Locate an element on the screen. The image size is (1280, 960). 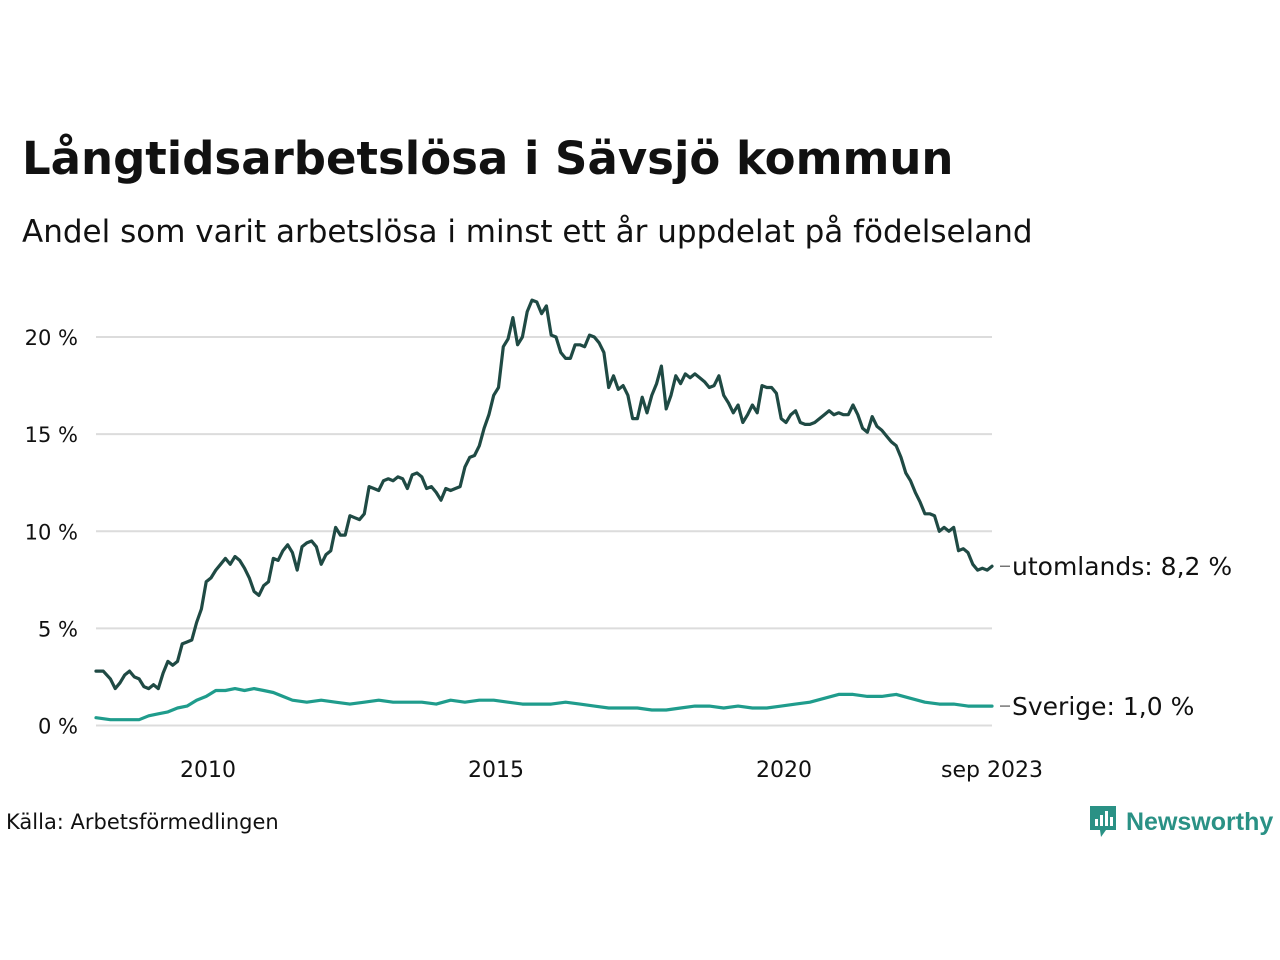
series-line-sverige is located at coordinates (544, 704).